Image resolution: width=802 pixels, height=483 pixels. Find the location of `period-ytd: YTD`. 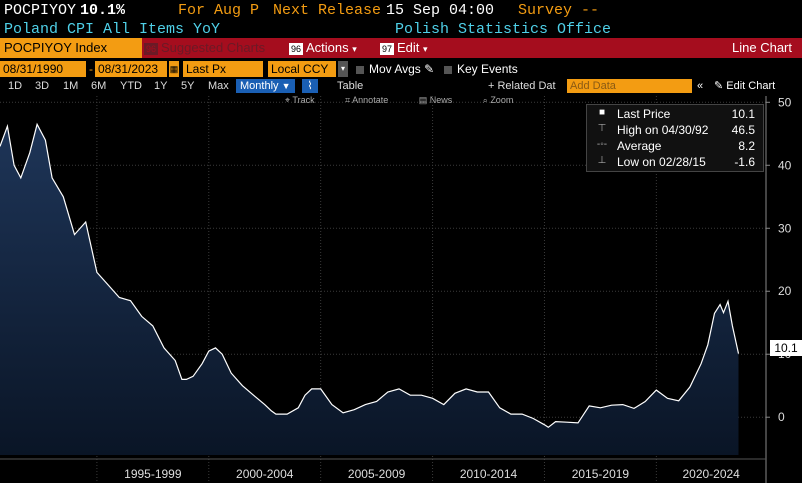

period-ytd: YTD is located at coordinates (131, 86).